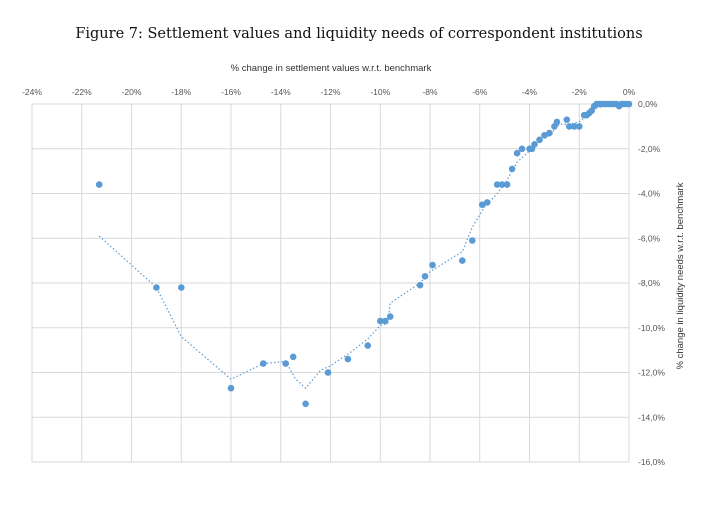  Describe the element at coordinates (649, 283) in the screenshot. I see `y-tick-label: -8,0%` at that location.